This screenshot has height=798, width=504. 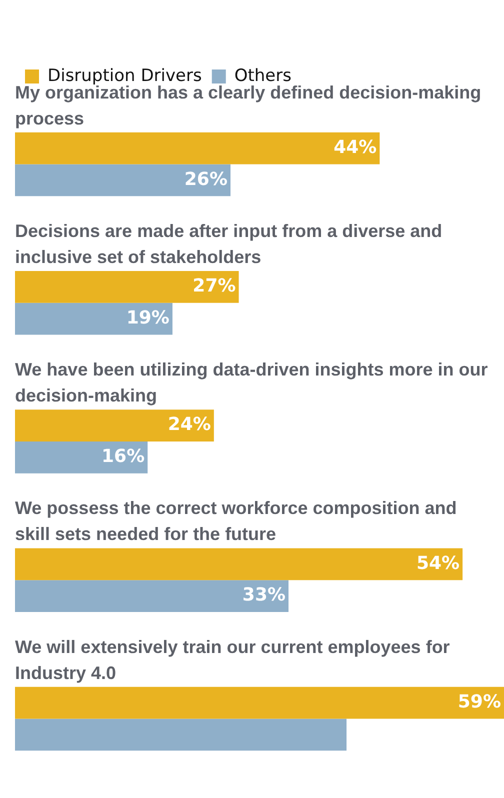 What do you see at coordinates (355, 147) in the screenshot?
I see `data-label: 44%` at bounding box center [355, 147].